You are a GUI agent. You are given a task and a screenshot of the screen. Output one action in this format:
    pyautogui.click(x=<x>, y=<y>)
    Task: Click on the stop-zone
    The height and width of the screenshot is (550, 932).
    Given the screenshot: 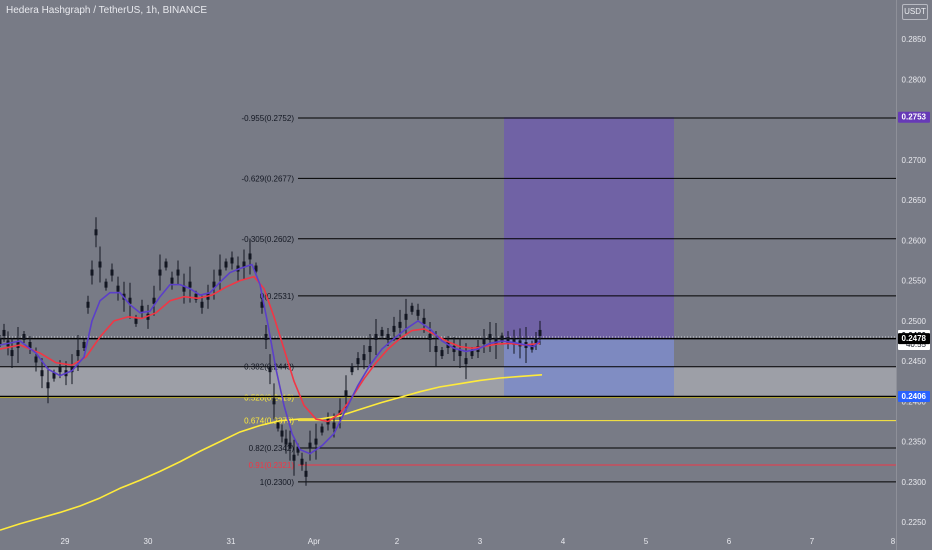 What is the action you would take?
    pyautogui.click(x=589, y=367)
    